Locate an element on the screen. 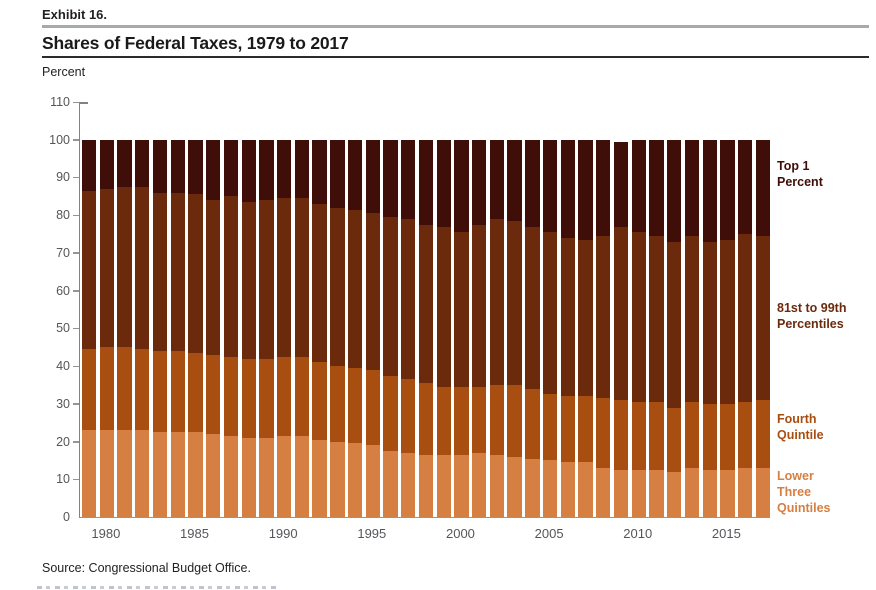 This screenshot has width=876, height=590. y-tick-label-90: 90 is located at coordinates (63, 177).